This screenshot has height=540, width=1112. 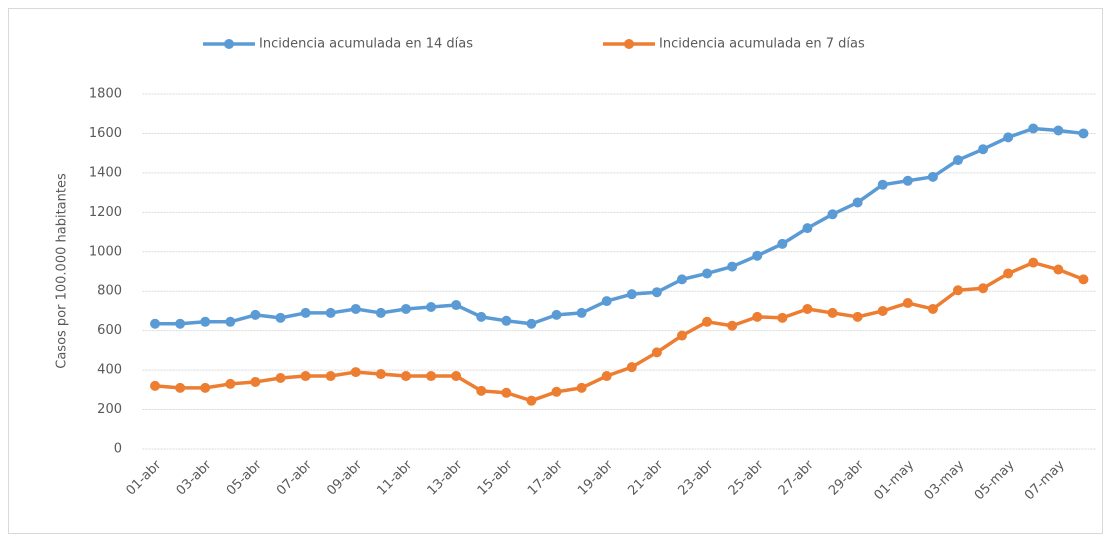 What do you see at coordinates (109, 291) in the screenshot?
I see `y-tick-label: 800` at bounding box center [109, 291].